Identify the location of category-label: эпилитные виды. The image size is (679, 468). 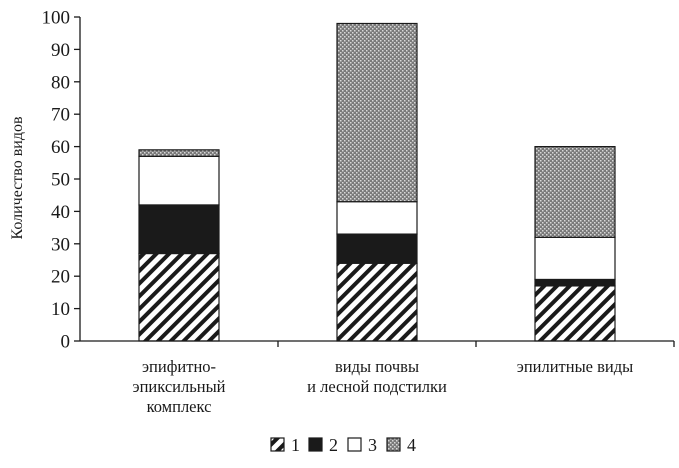
(575, 366).